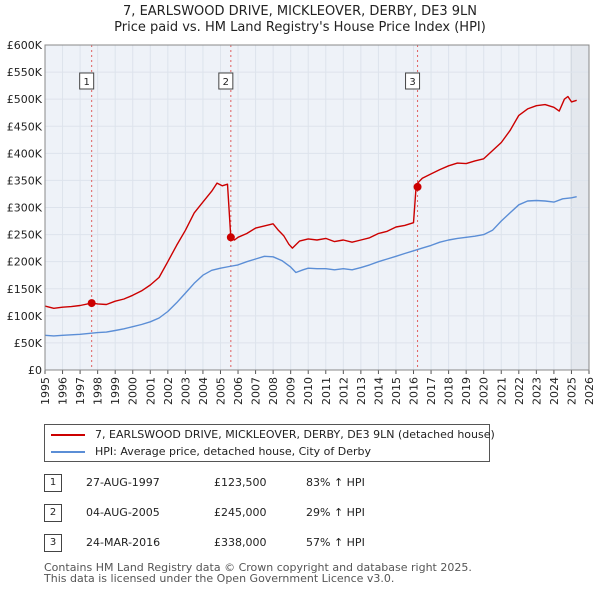 Image resolution: width=600 pixels, height=590 pixels. What do you see at coordinates (326, 391) in the screenshot?
I see `x-tick-label: 2011` at bounding box center [326, 391].